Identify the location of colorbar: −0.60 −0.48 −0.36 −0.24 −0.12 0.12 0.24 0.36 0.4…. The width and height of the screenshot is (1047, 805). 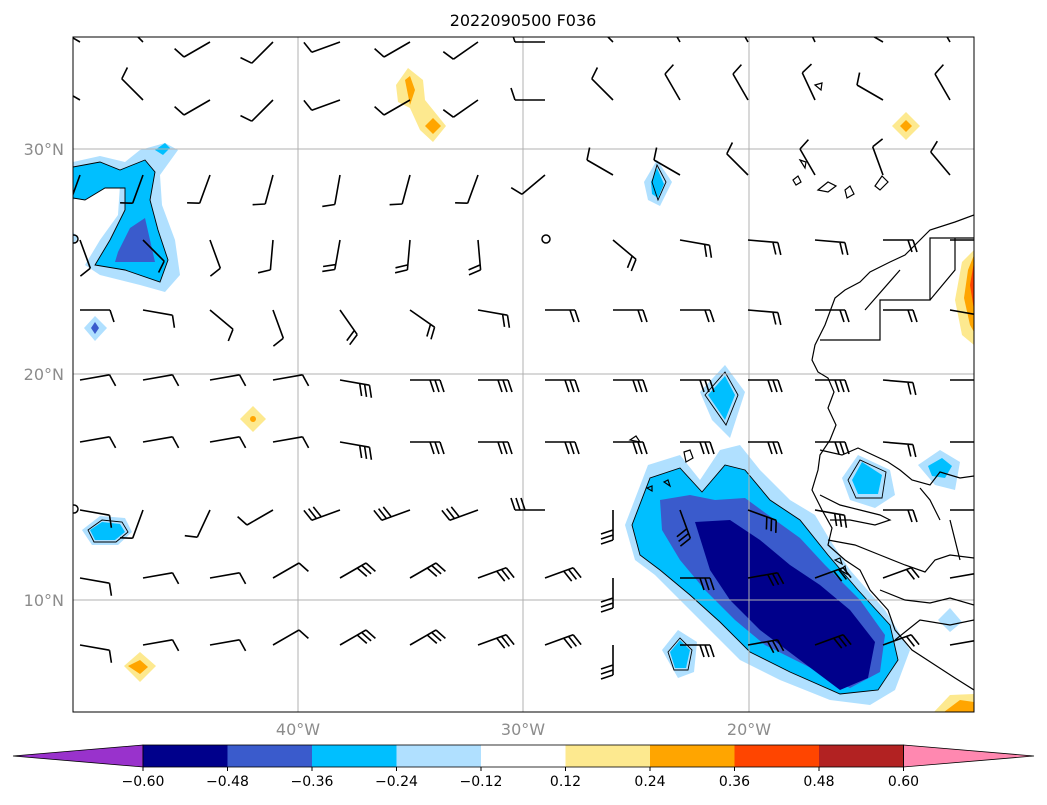
(523, 767).